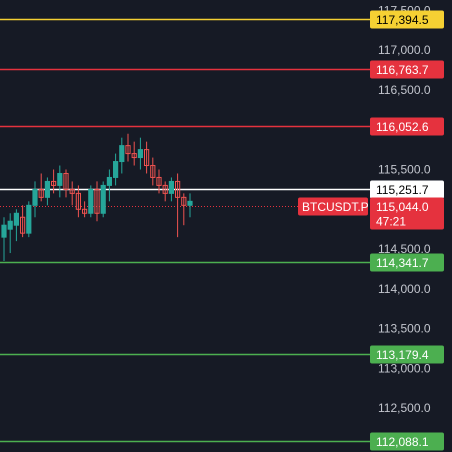 The height and width of the screenshot is (452, 452). I want to click on axis-tick-label: 117,000.0, so click(404, 50).